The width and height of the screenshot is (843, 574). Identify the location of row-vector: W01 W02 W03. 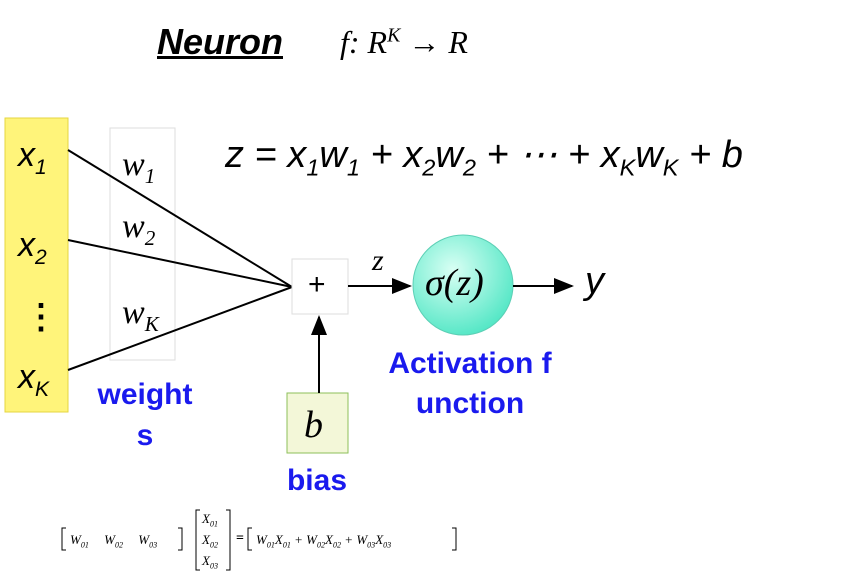
(113, 541).